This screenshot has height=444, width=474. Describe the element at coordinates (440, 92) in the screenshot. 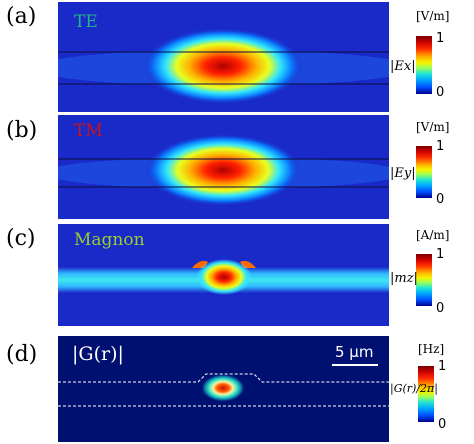

I see `panel-a-tick-min: 0` at that location.